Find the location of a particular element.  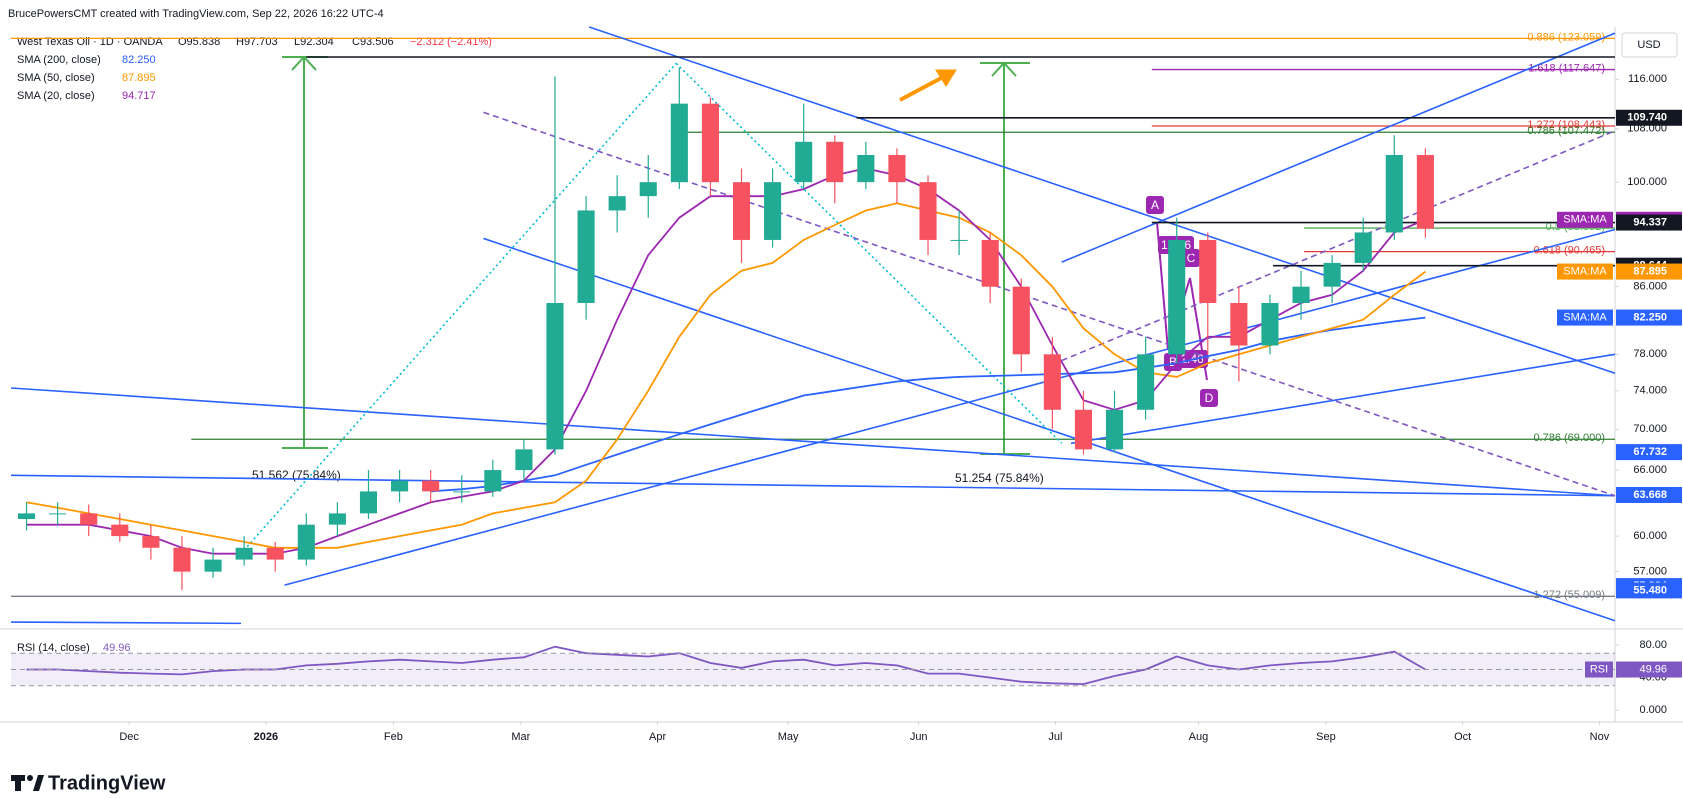

currency-box is located at coordinates (1649, 45).